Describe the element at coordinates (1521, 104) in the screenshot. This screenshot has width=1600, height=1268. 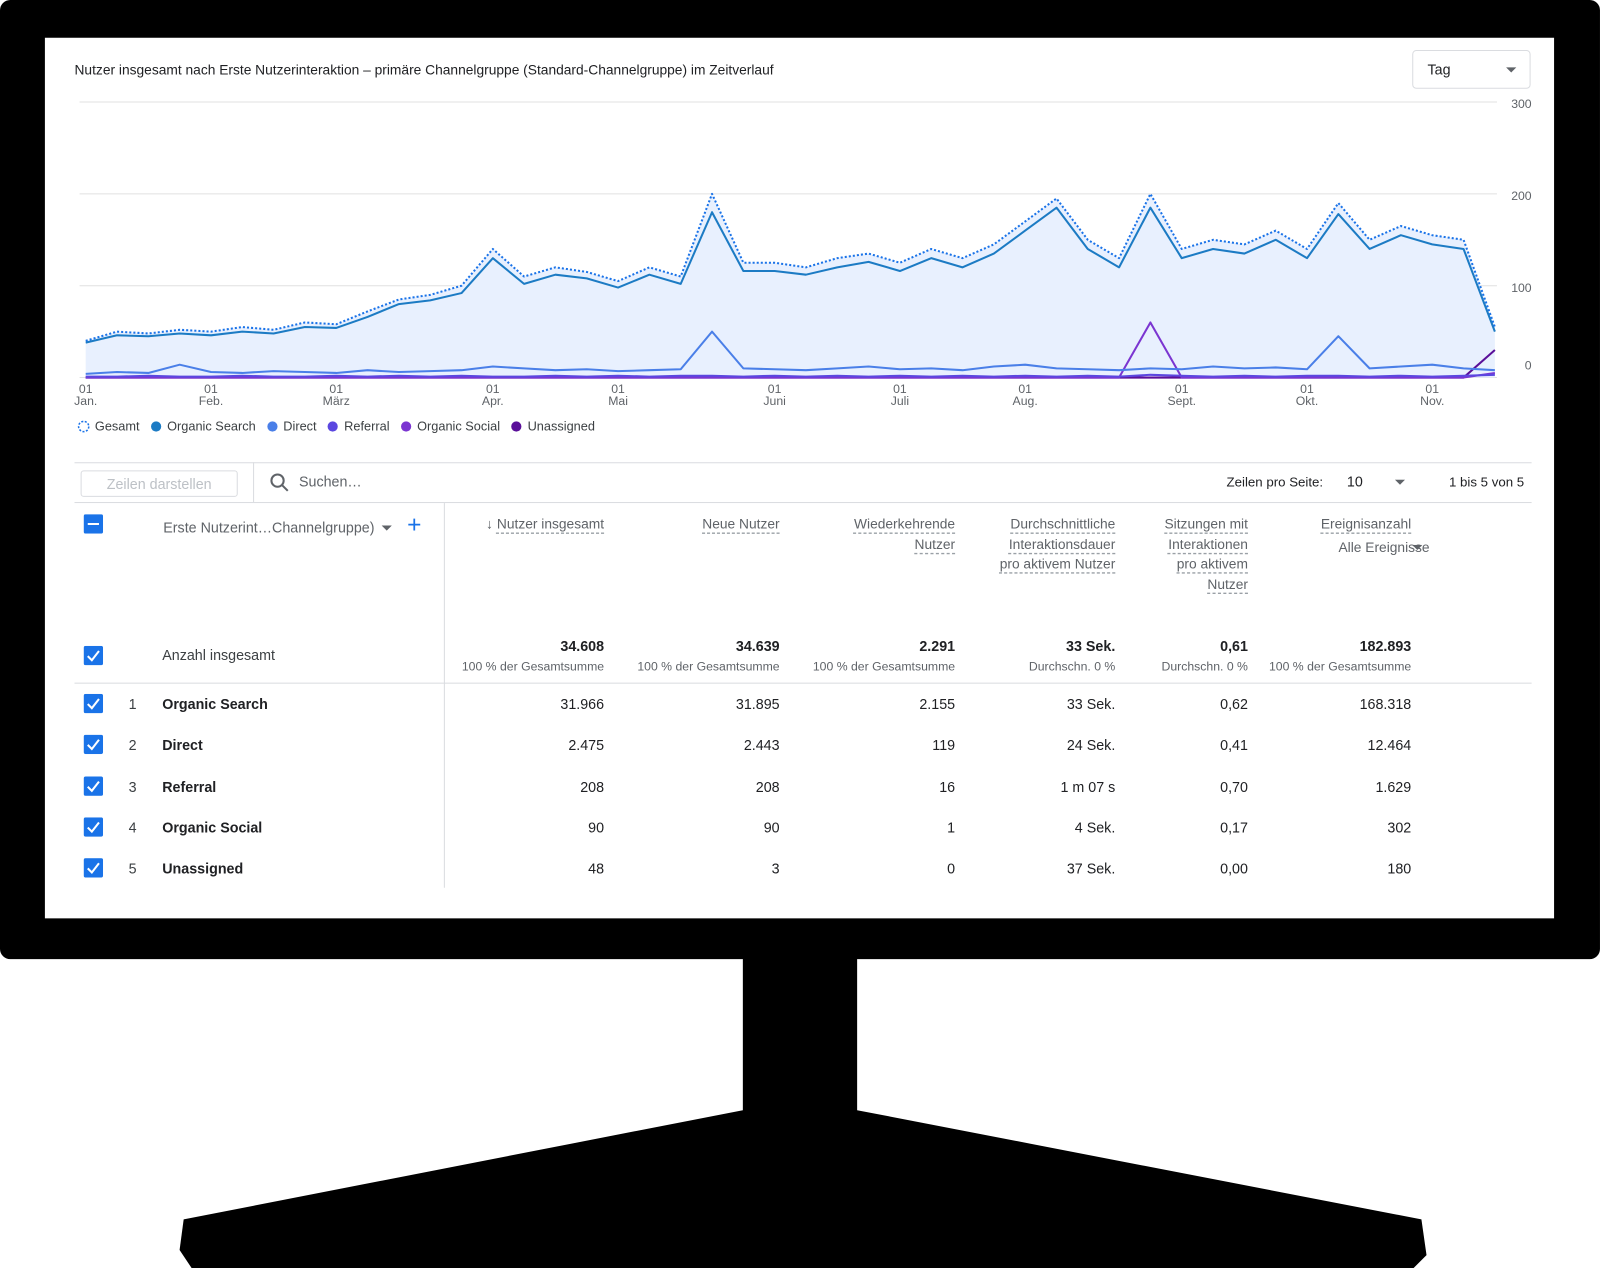
I see `y-tick-label: 300` at that location.